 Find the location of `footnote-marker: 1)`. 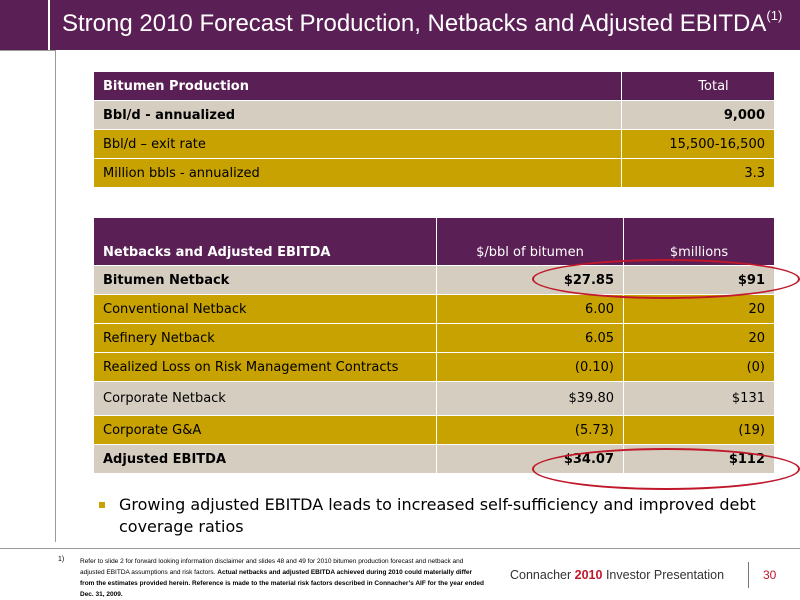

footnote-marker: 1) is located at coordinates (61, 559).